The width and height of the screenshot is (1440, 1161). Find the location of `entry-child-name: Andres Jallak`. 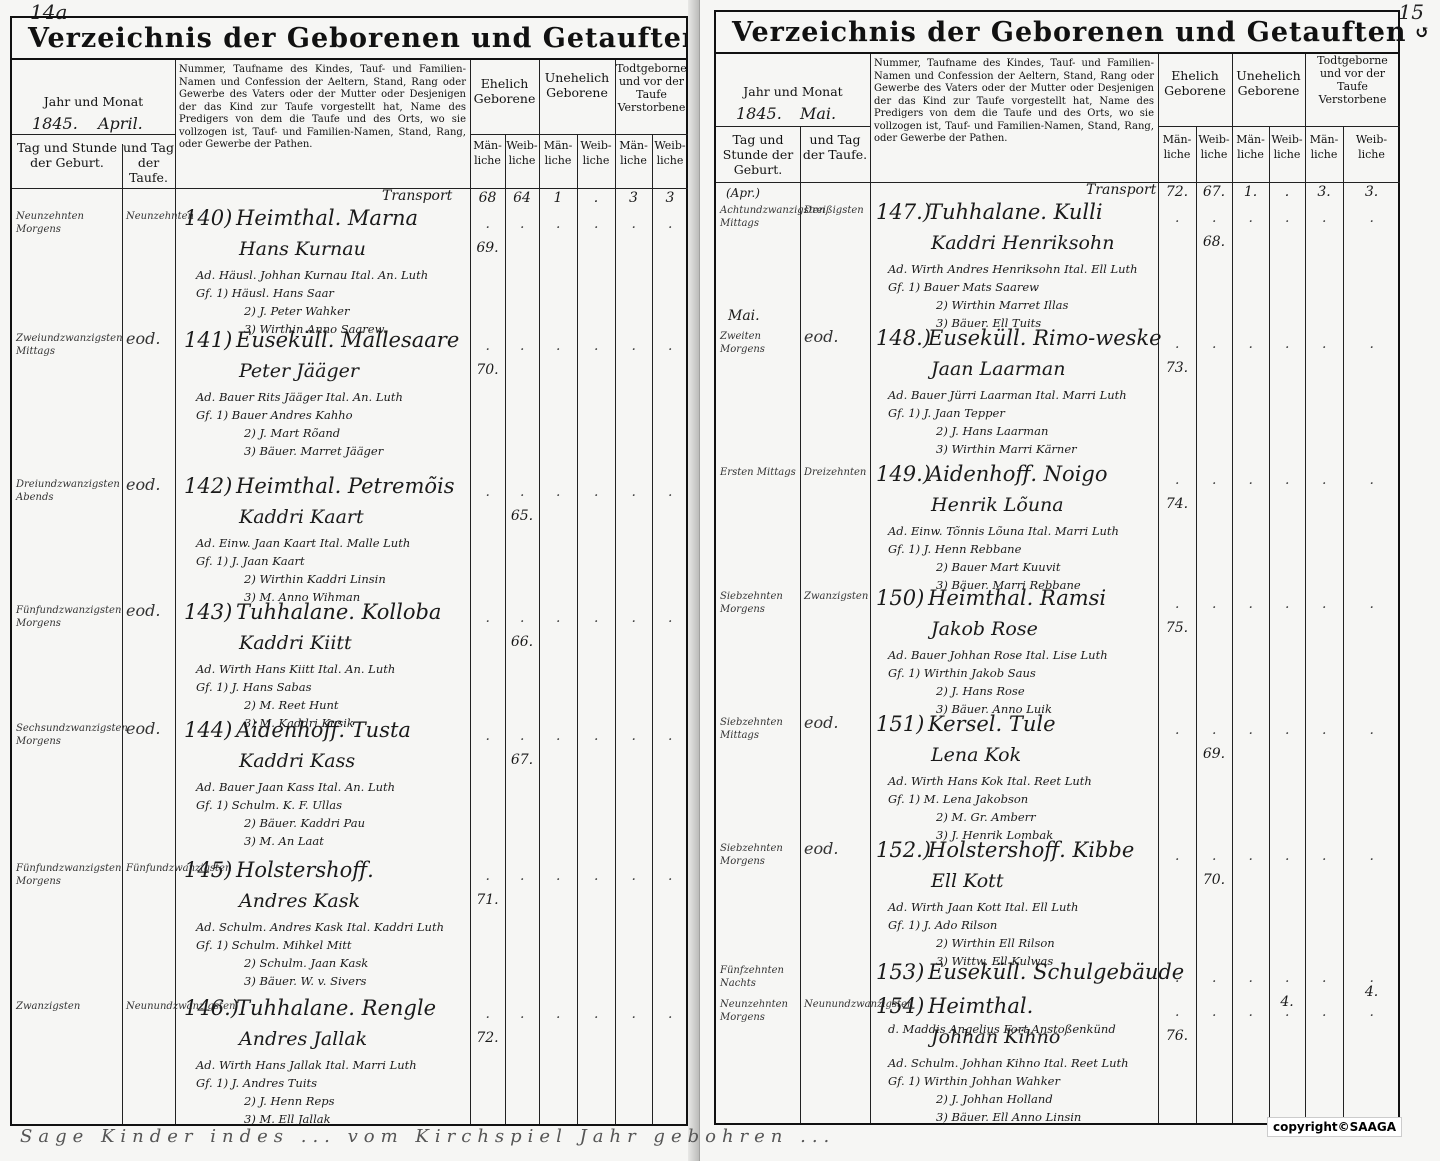

entry-child-name: Andres Jallak is located at coordinates (303, 1039).